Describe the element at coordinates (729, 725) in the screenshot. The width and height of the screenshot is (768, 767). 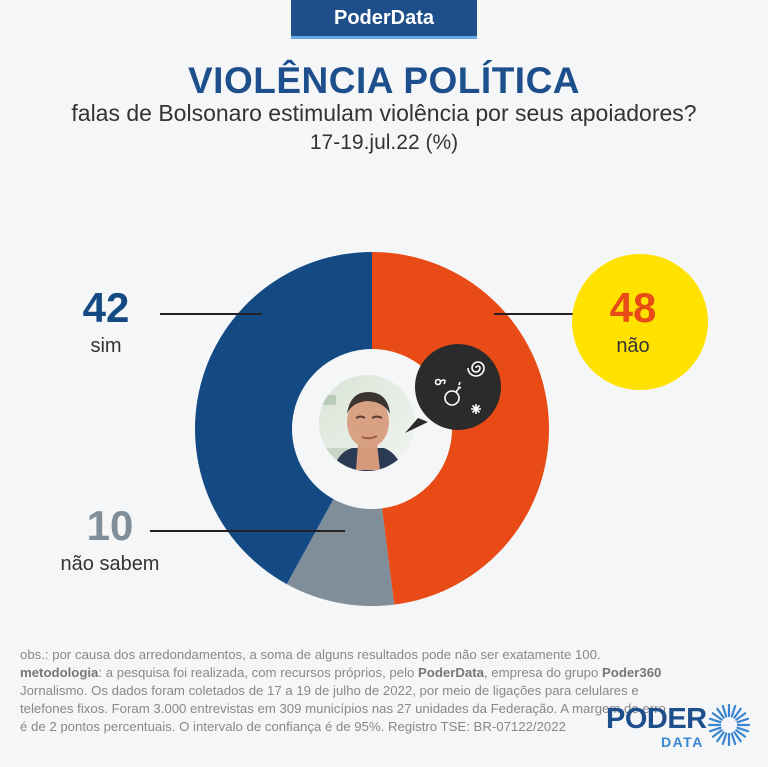
I see `sunburst-icon` at that location.